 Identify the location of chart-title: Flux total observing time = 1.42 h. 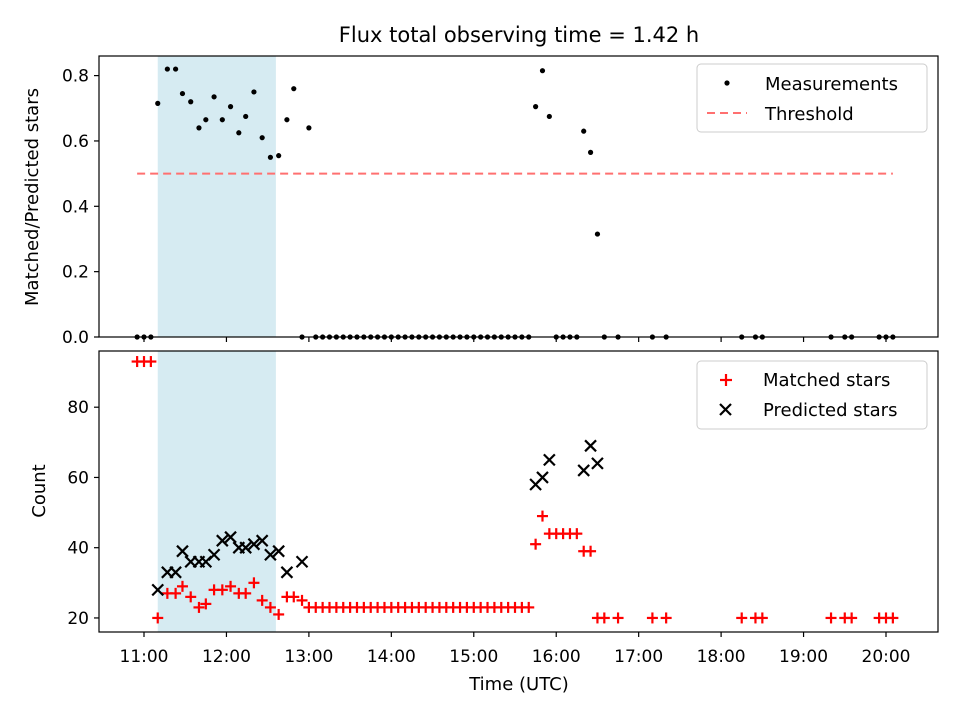
(519, 35).